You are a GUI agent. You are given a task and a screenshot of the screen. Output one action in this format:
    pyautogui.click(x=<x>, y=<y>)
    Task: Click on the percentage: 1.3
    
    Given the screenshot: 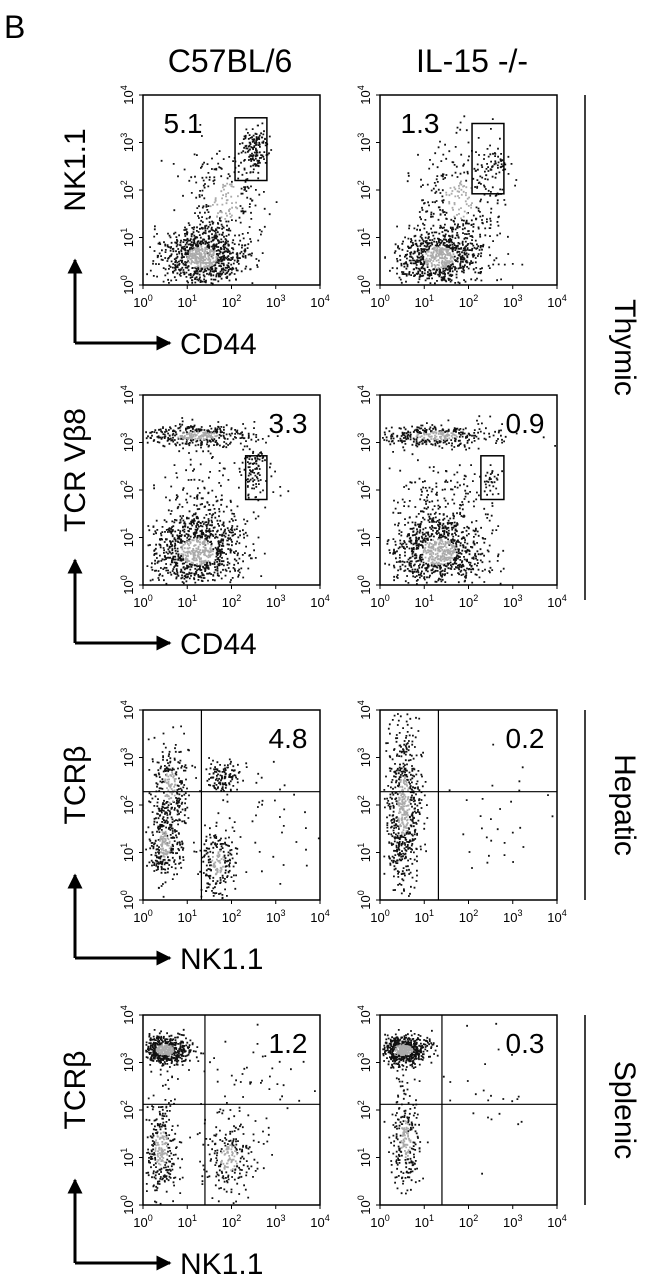 What is the action you would take?
    pyautogui.click(x=420, y=123)
    